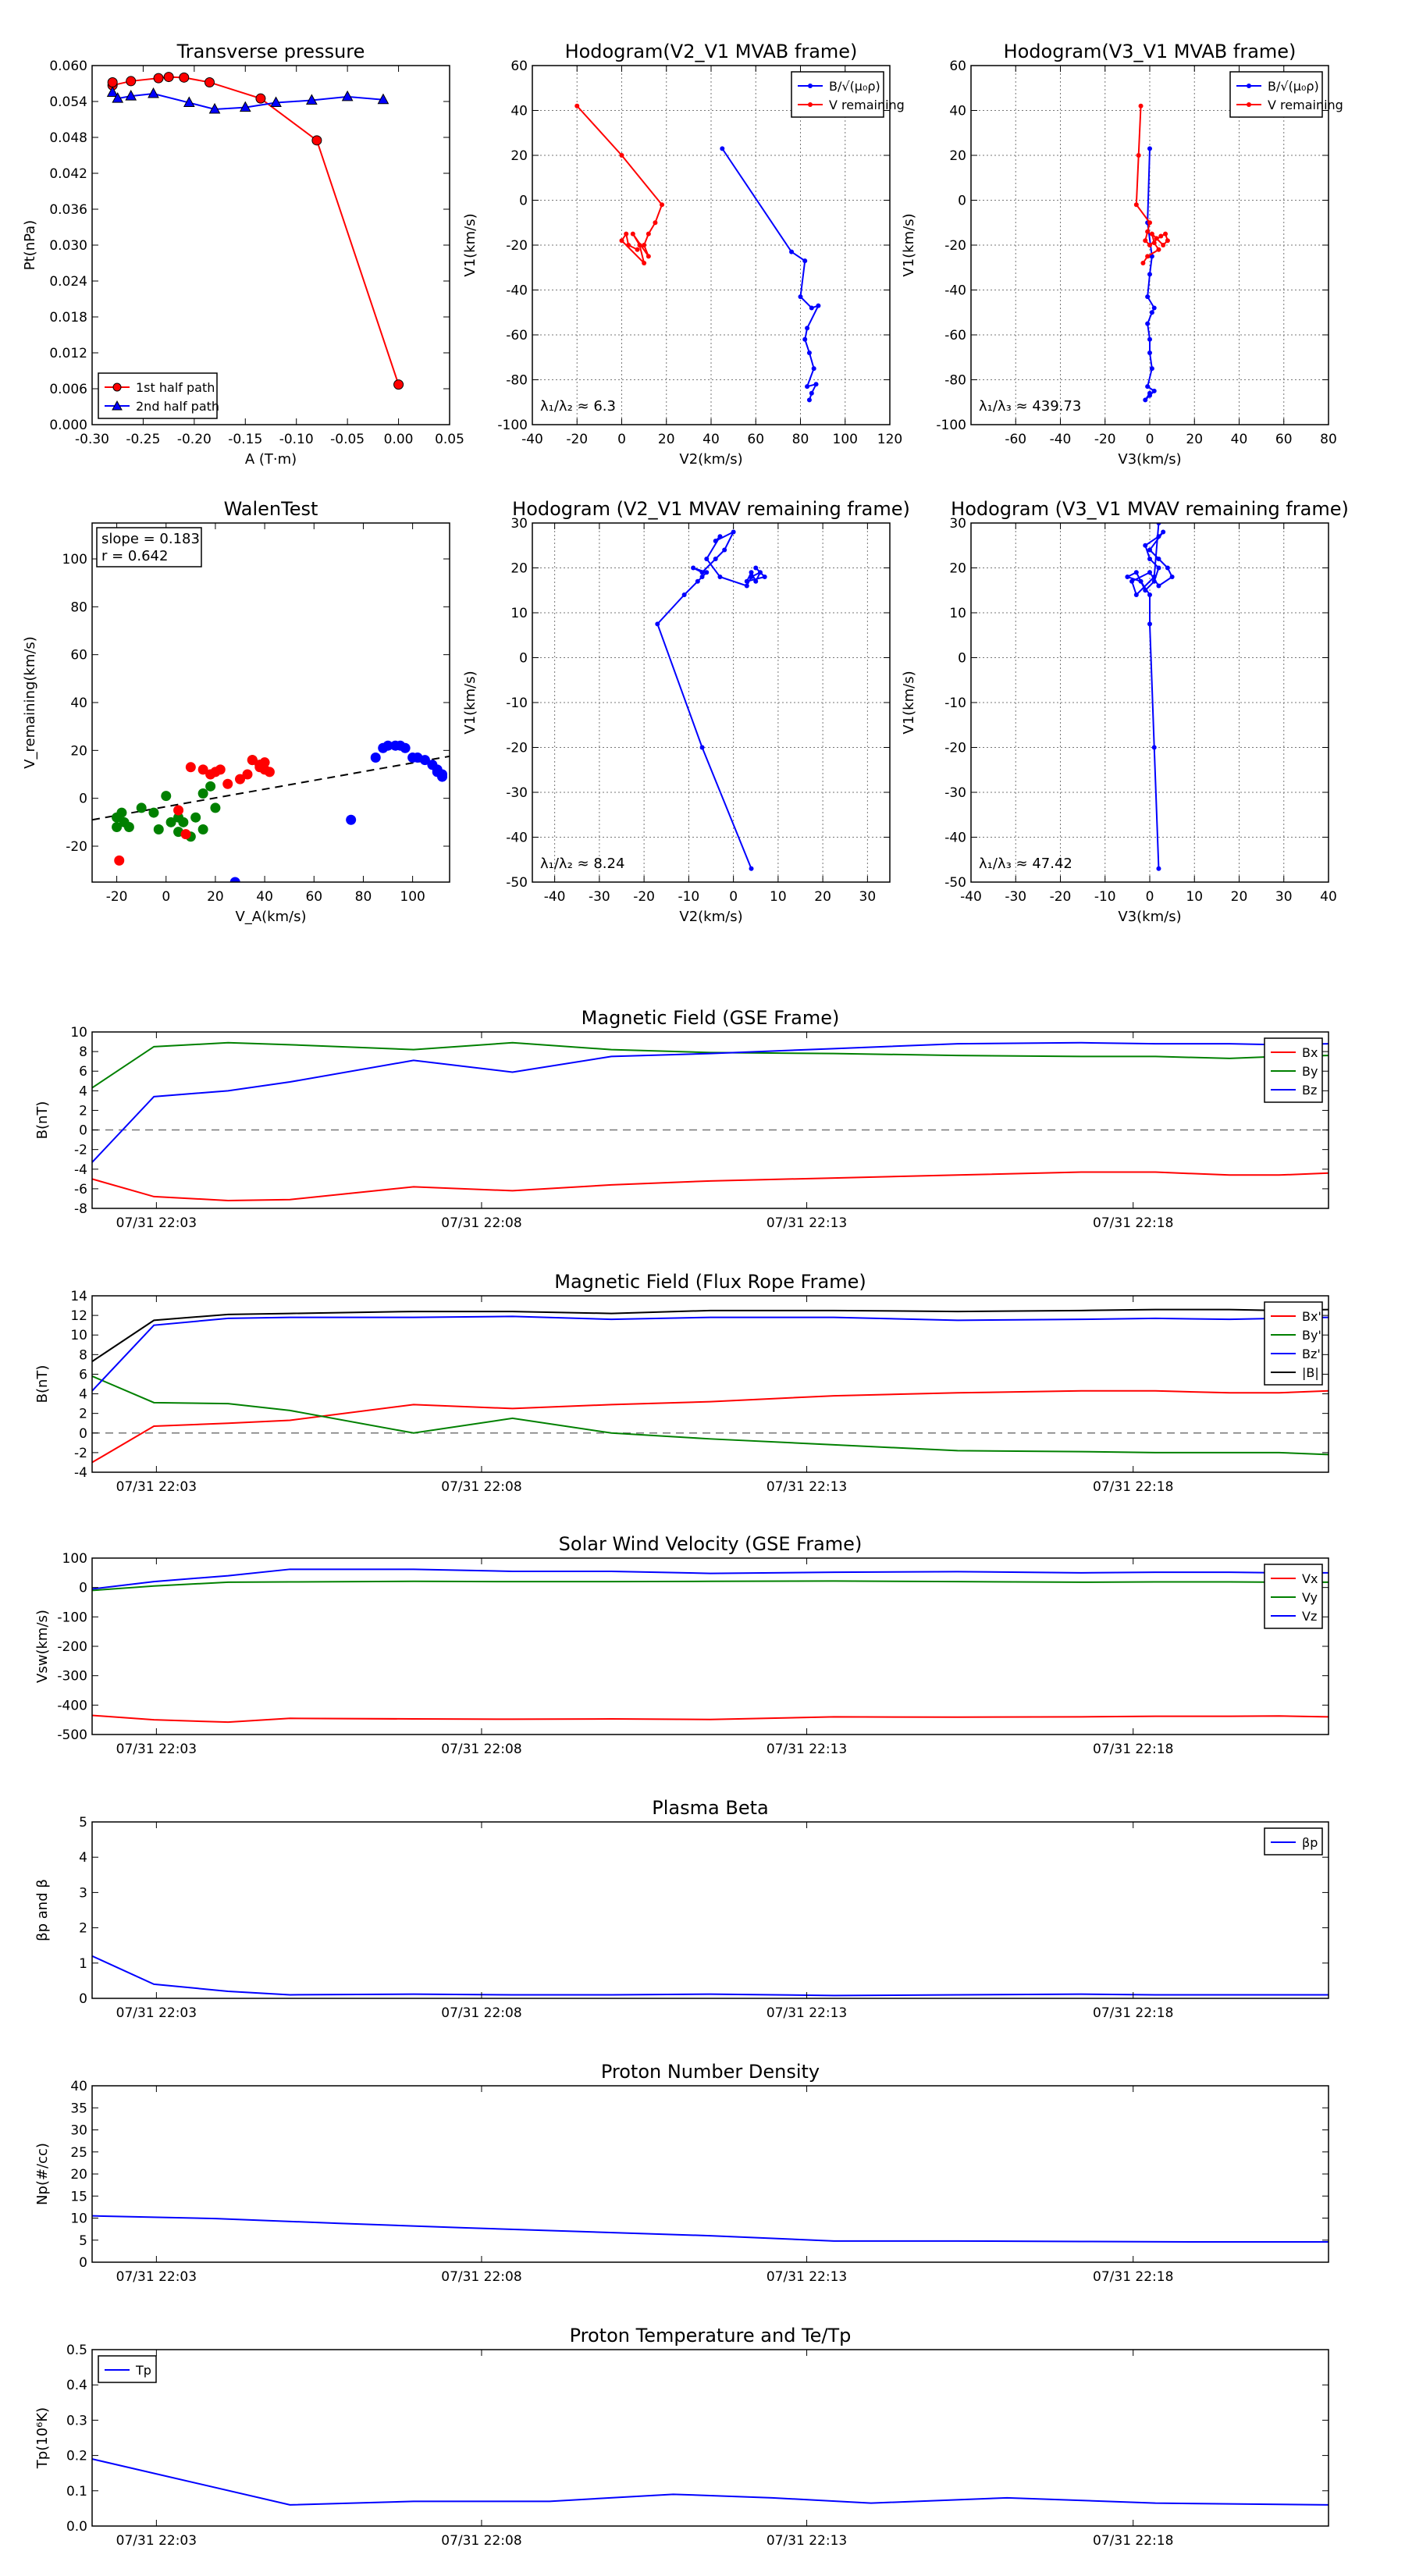 This screenshot has width=1405, height=2576. Describe the element at coordinates (83, 1052) in the screenshot. I see `y-tick-label: 8` at that location.